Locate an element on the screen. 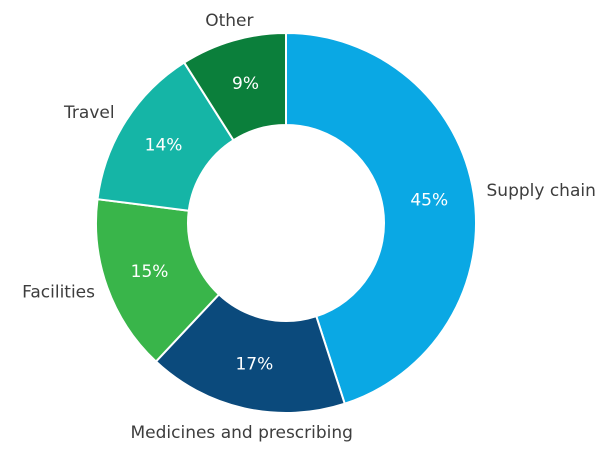 The image size is (608, 449). category-label: Other is located at coordinates (229, 21).